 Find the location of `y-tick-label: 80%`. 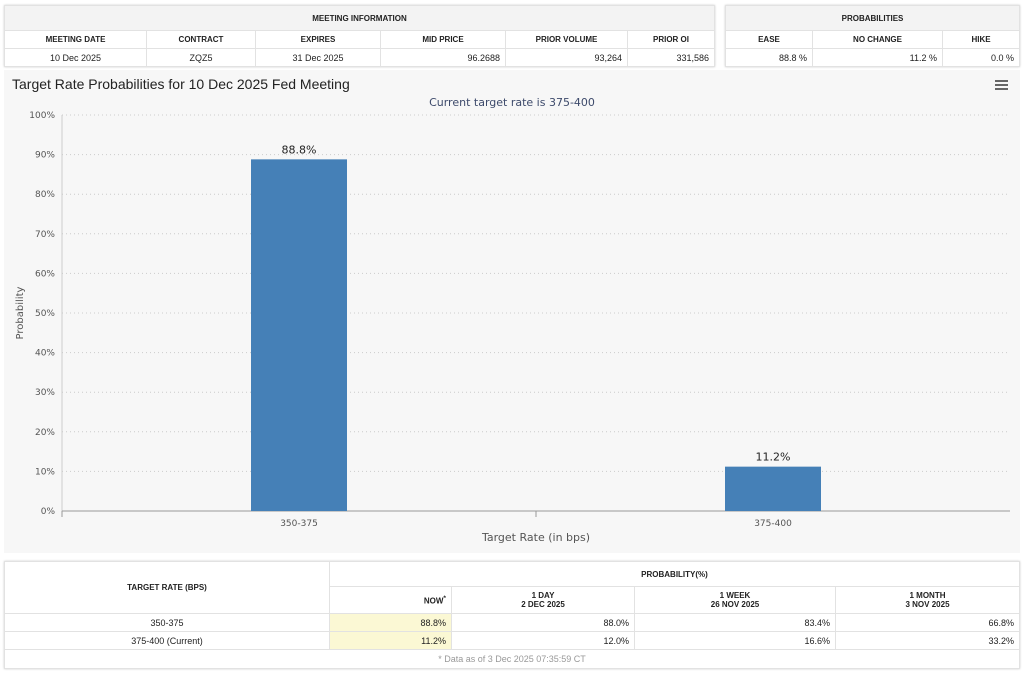

y-tick-label: 80% is located at coordinates (45, 195).